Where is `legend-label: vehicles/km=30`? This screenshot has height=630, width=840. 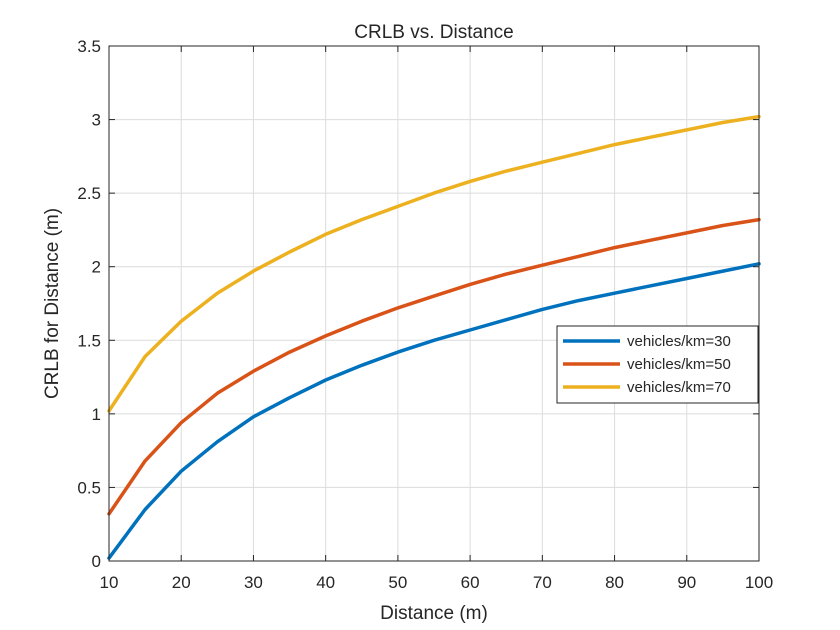
legend-label: vehicles/km=30 is located at coordinates (679, 341).